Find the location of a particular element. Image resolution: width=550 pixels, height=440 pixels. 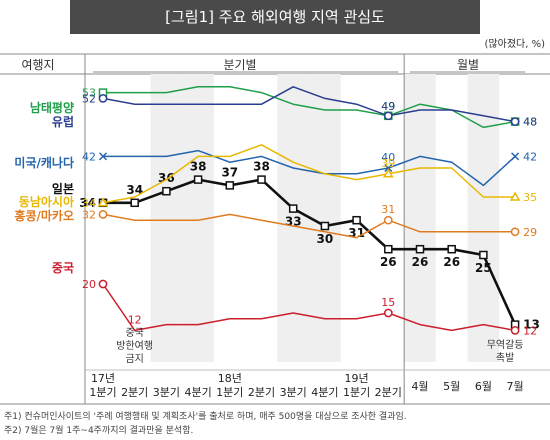

value-label: 12 is located at coordinates (135, 319).